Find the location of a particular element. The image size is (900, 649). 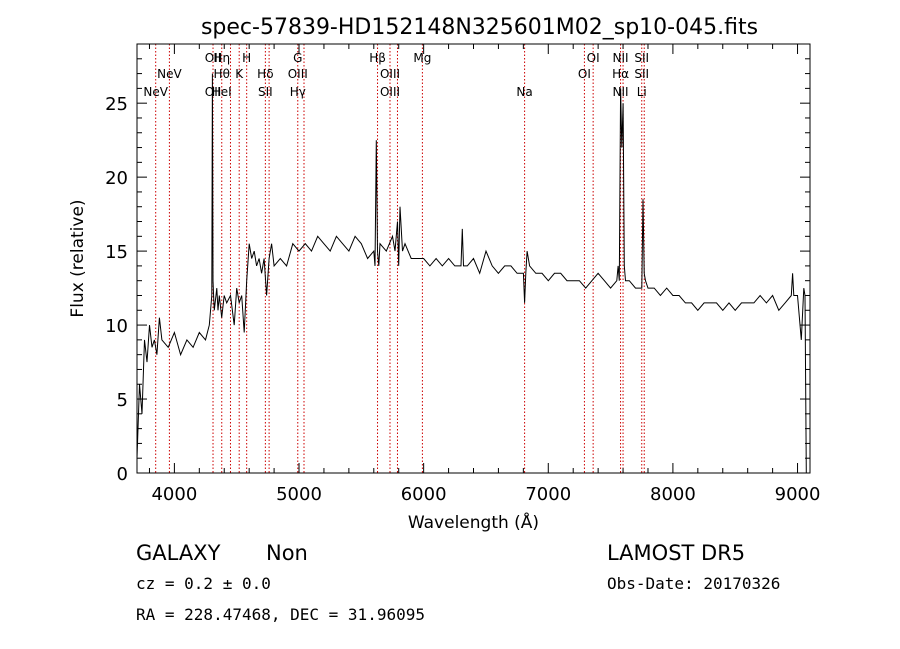

line-label: Hθ is located at coordinates (222, 74).